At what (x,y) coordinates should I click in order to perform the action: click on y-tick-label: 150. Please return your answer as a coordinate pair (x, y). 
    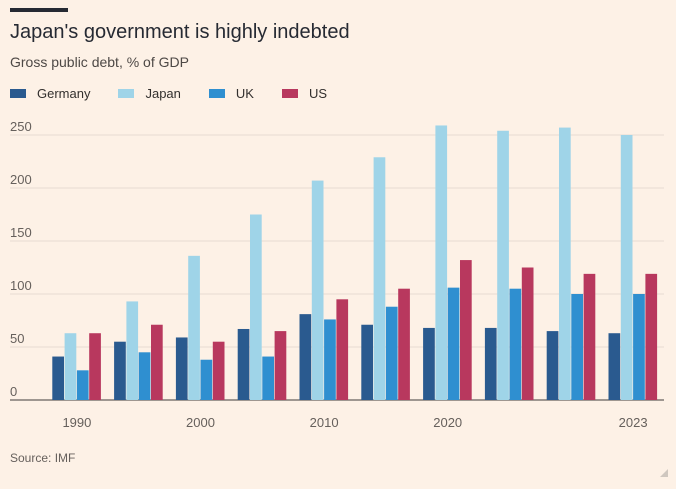
    Looking at the image, I should click on (21, 232).